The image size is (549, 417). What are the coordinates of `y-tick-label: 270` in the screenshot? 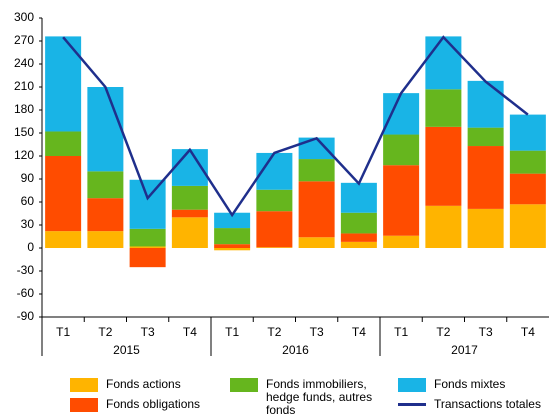 It's located at (24, 40).